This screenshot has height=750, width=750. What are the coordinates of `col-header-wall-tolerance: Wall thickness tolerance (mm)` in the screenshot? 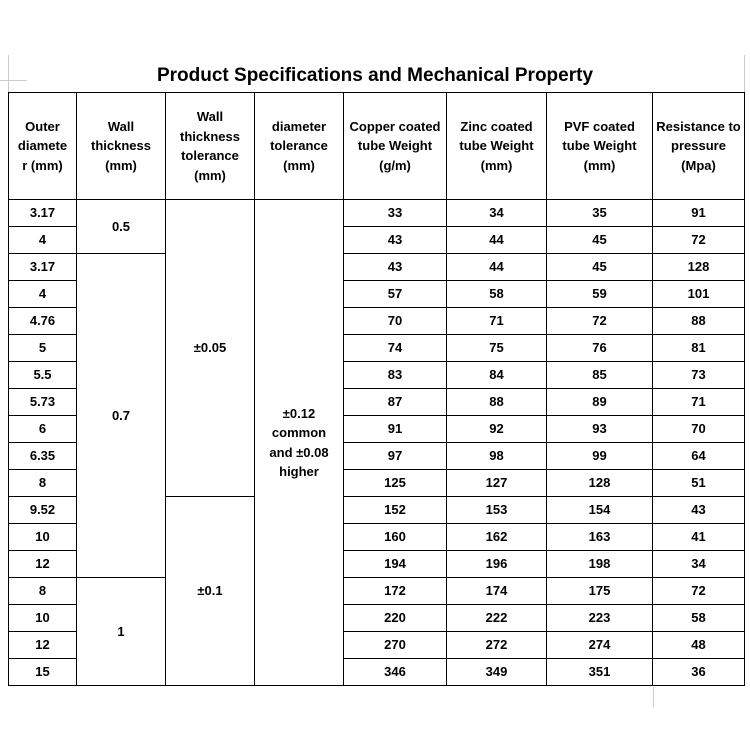 It's located at (210, 146).